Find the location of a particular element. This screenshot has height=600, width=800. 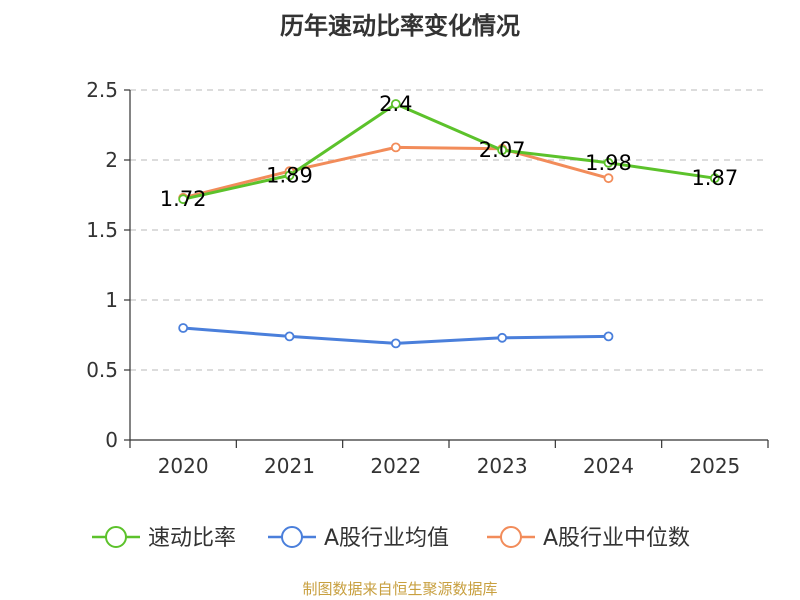

data-label-2025: 1.87 is located at coordinates (714, 178).